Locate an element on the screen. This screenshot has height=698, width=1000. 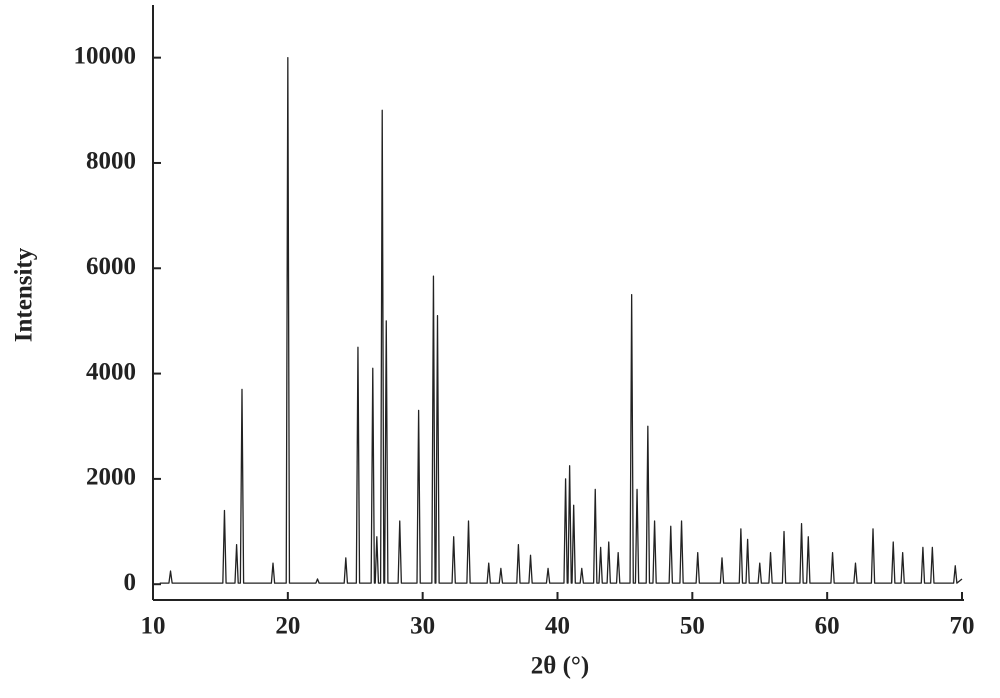
x-tick-label: 30 is located at coordinates (422, 626).